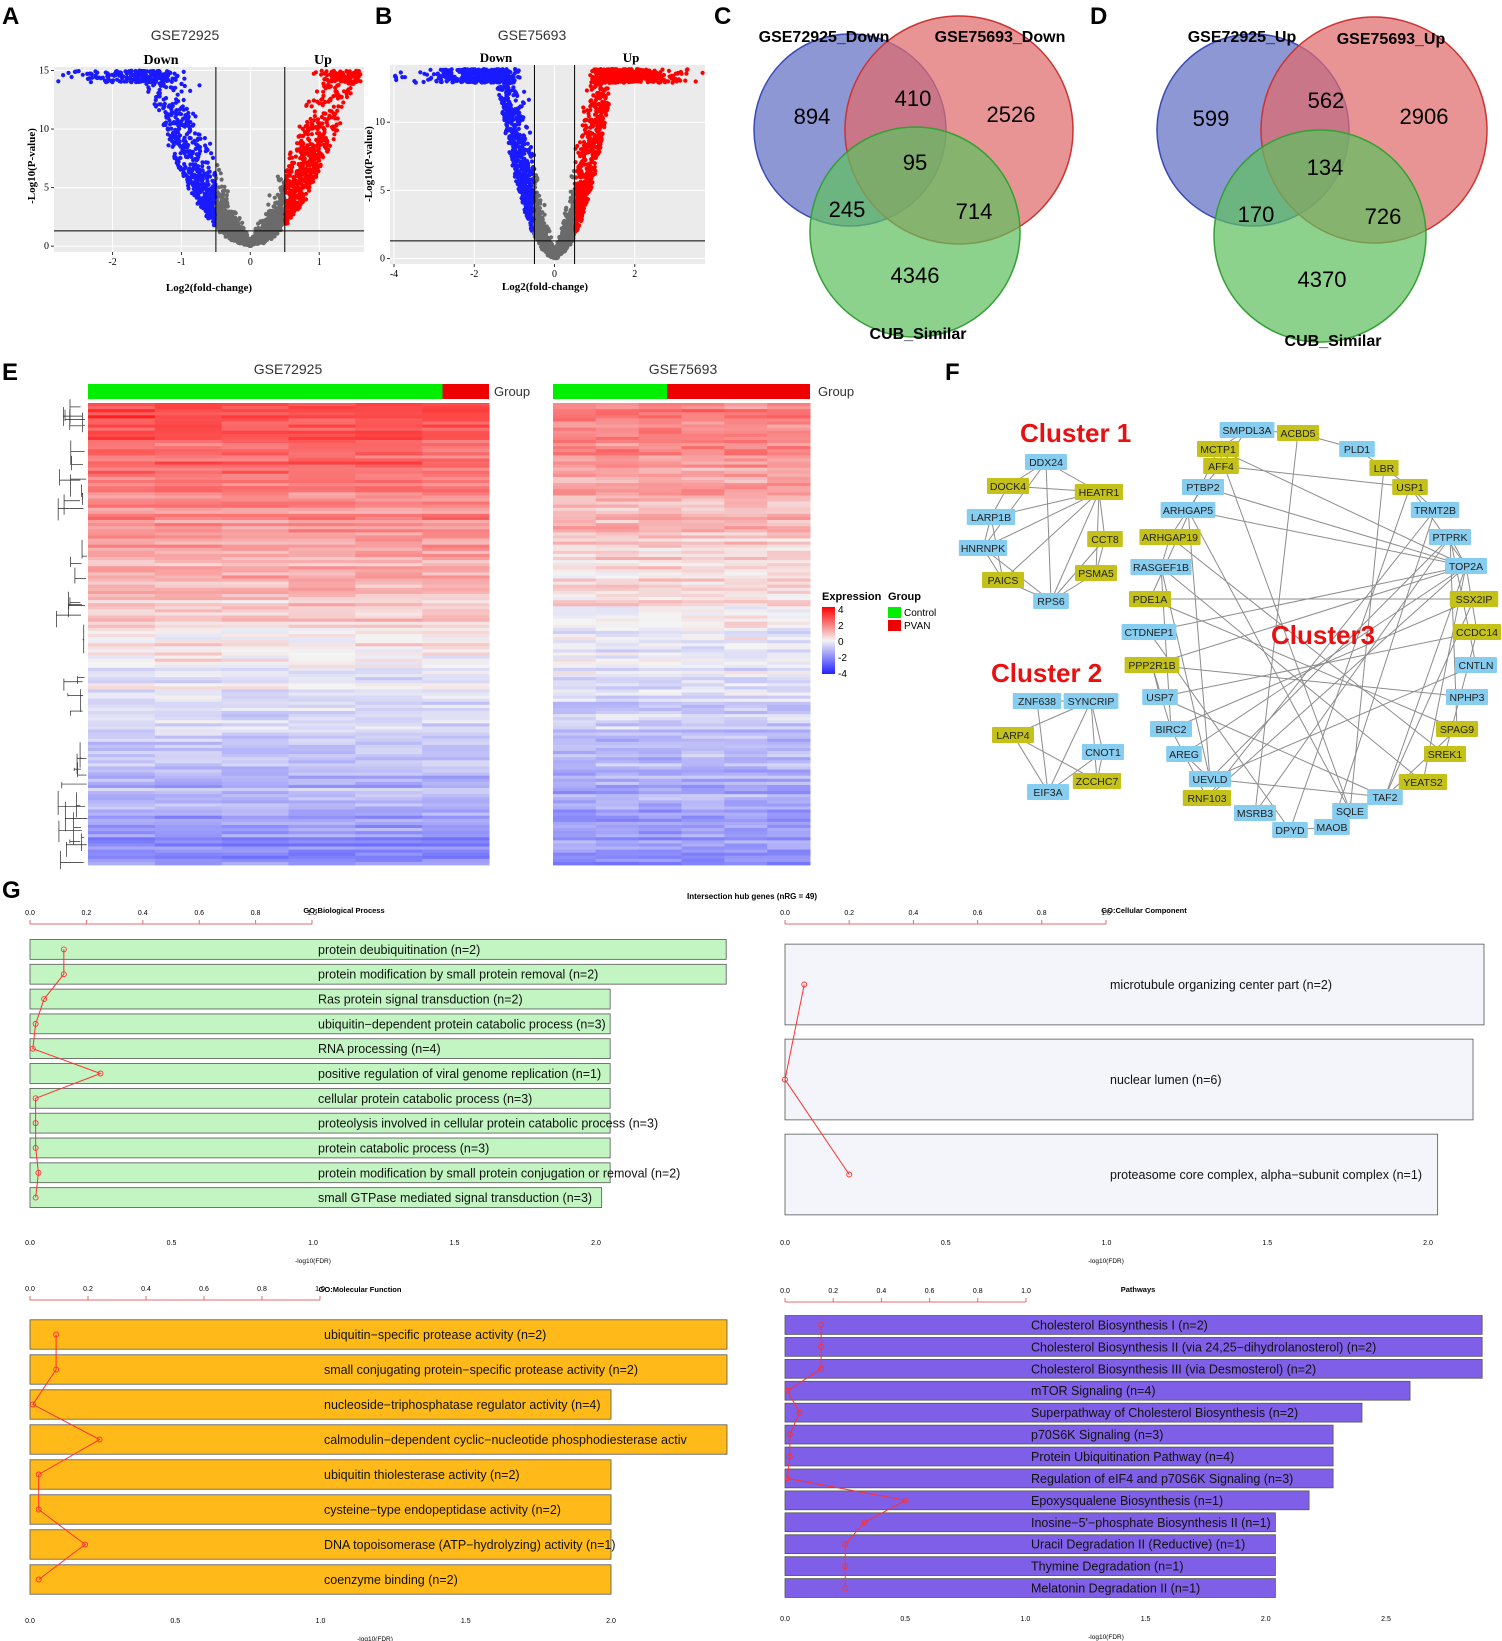 The width and height of the screenshot is (1502, 1641). I want to click on volcano-b-title: GSE75693, so click(532, 35).